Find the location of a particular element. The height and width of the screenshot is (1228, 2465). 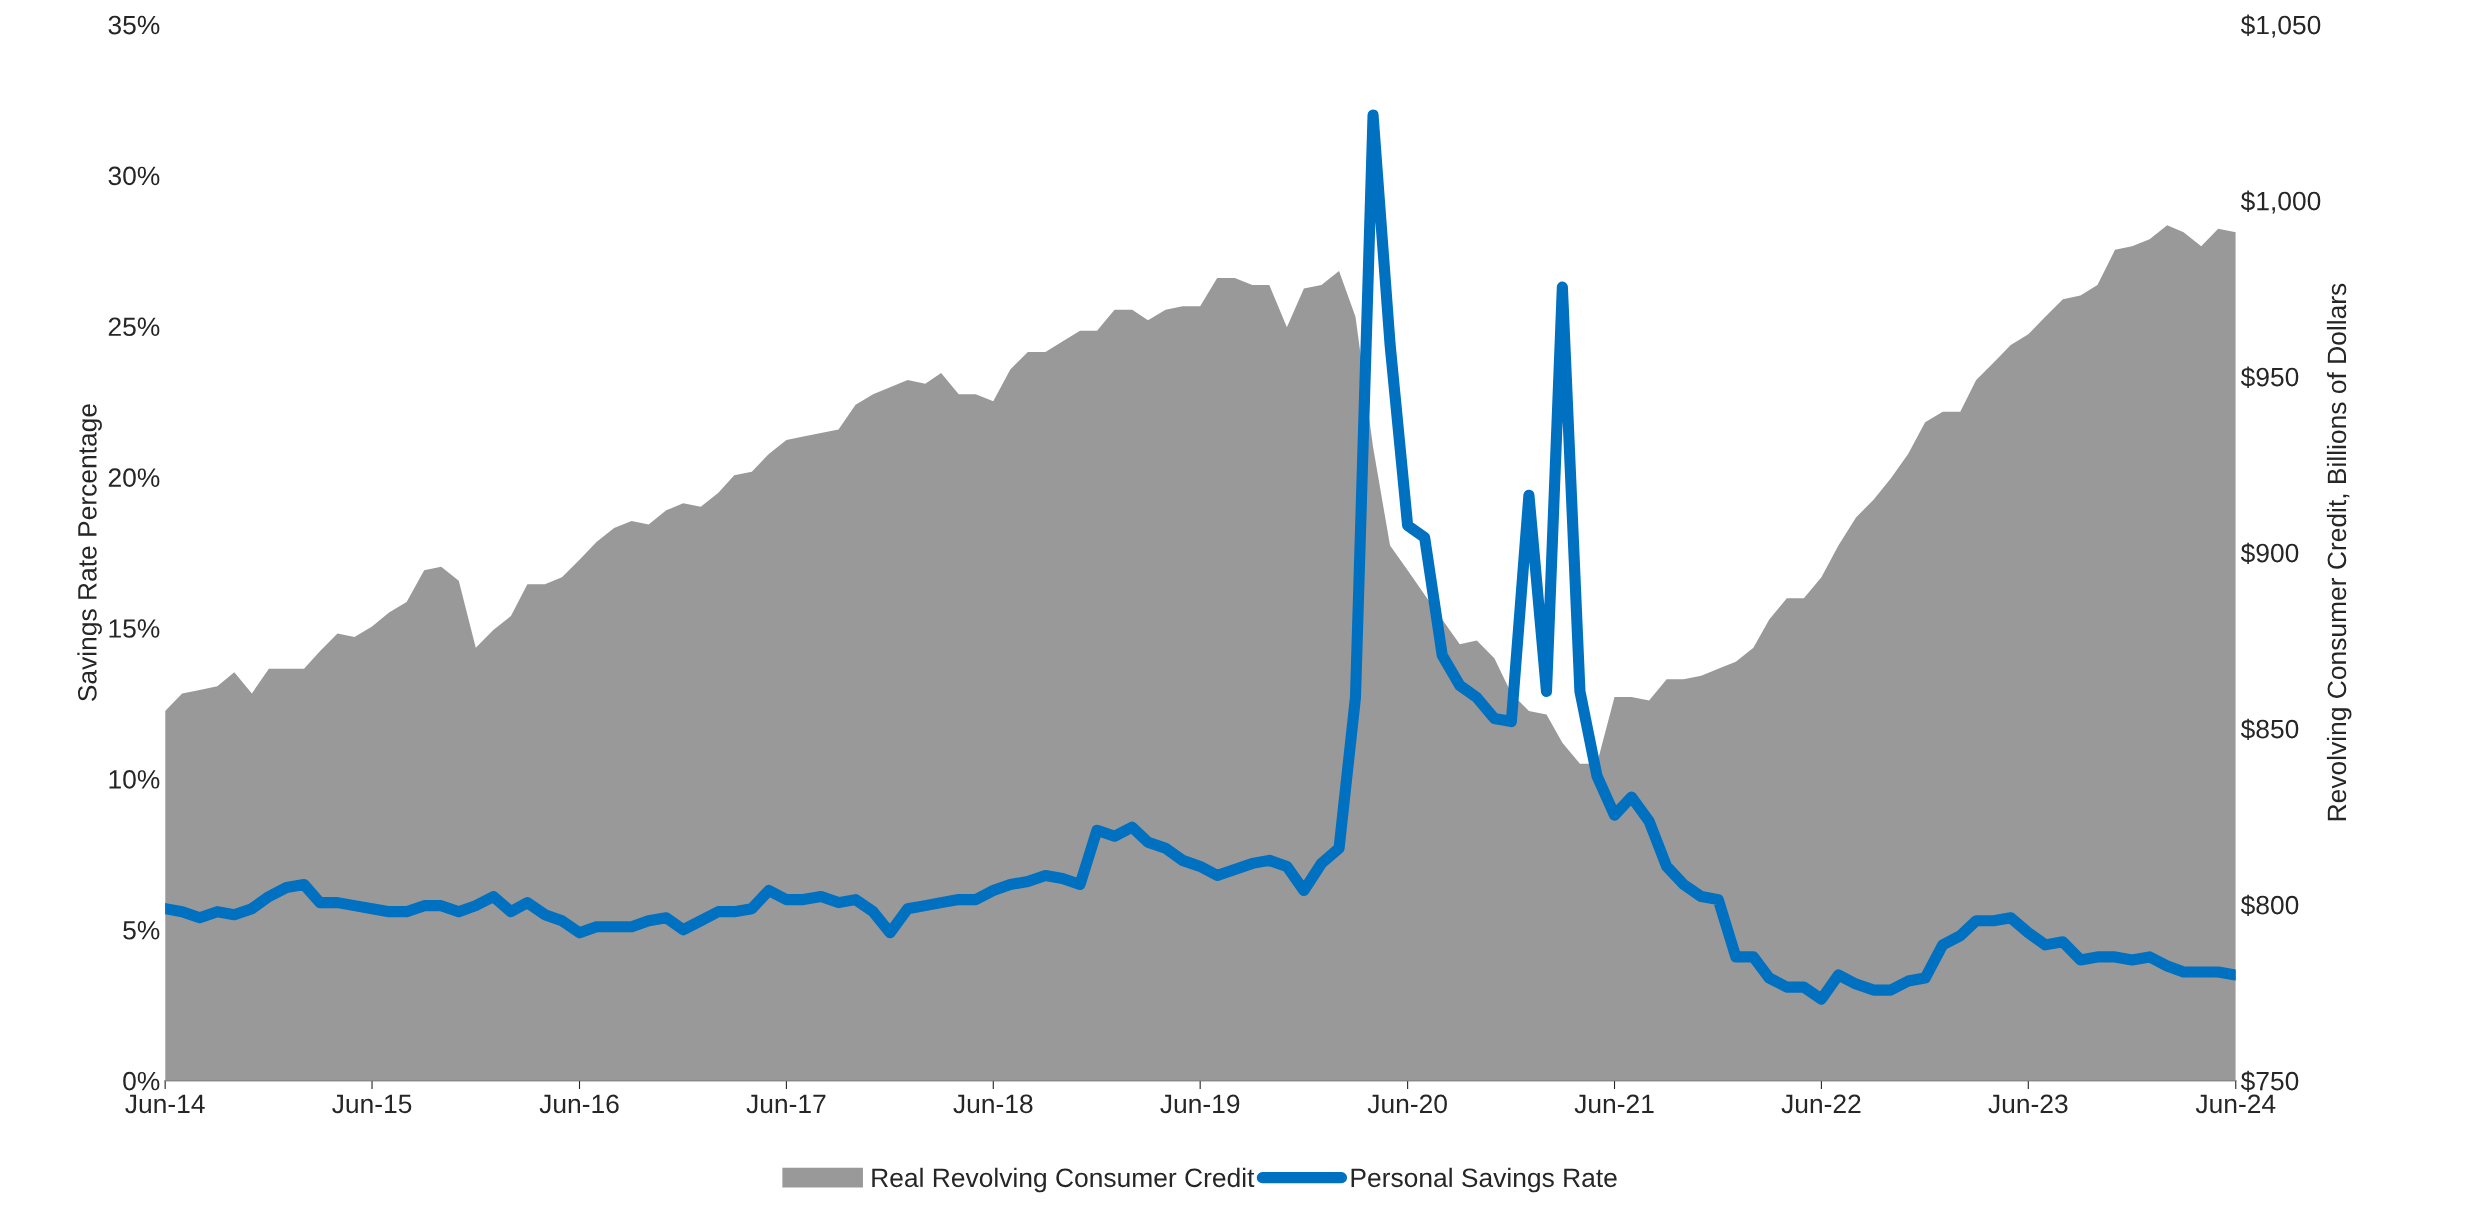

y-tick-label: 5% is located at coordinates (141, 930).